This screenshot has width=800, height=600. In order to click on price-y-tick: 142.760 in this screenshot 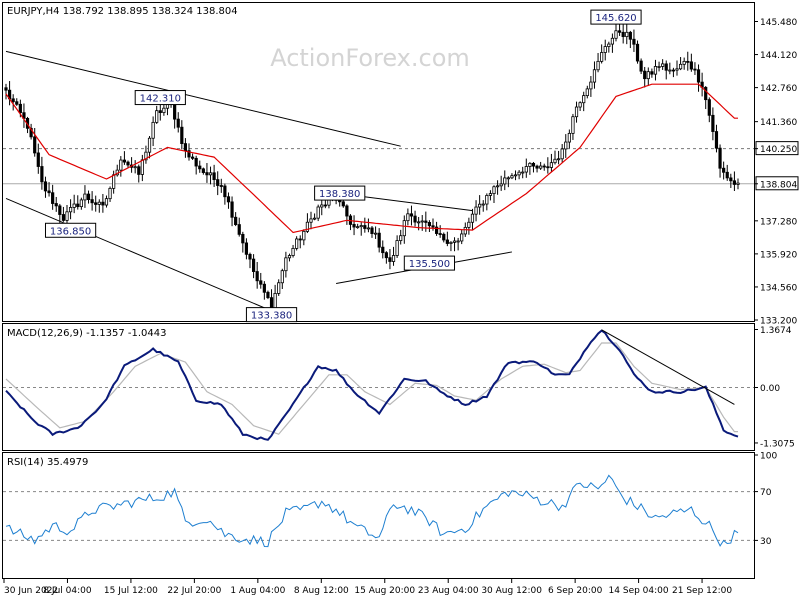, I will do `click(778, 89)`.